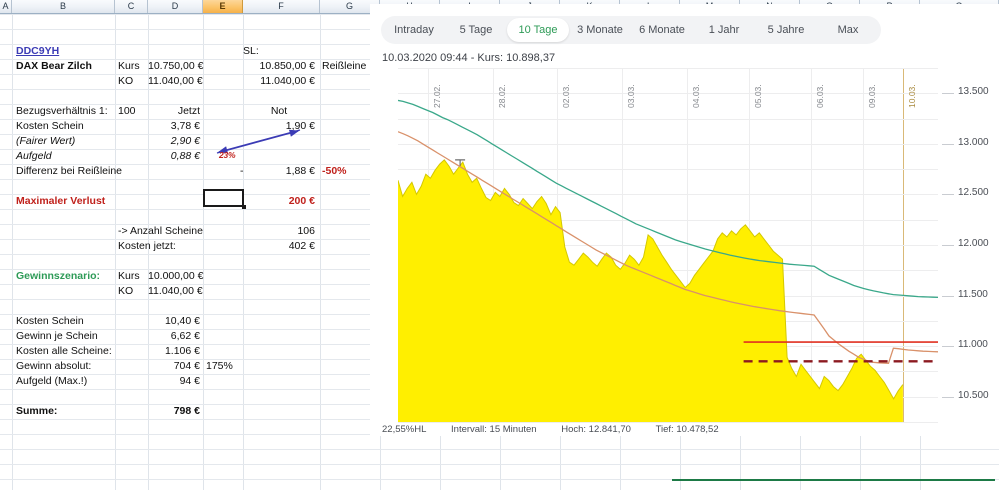 This screenshot has width=999, height=490. I want to click on cell-b-8: Maximaler Verlust, so click(61, 201).